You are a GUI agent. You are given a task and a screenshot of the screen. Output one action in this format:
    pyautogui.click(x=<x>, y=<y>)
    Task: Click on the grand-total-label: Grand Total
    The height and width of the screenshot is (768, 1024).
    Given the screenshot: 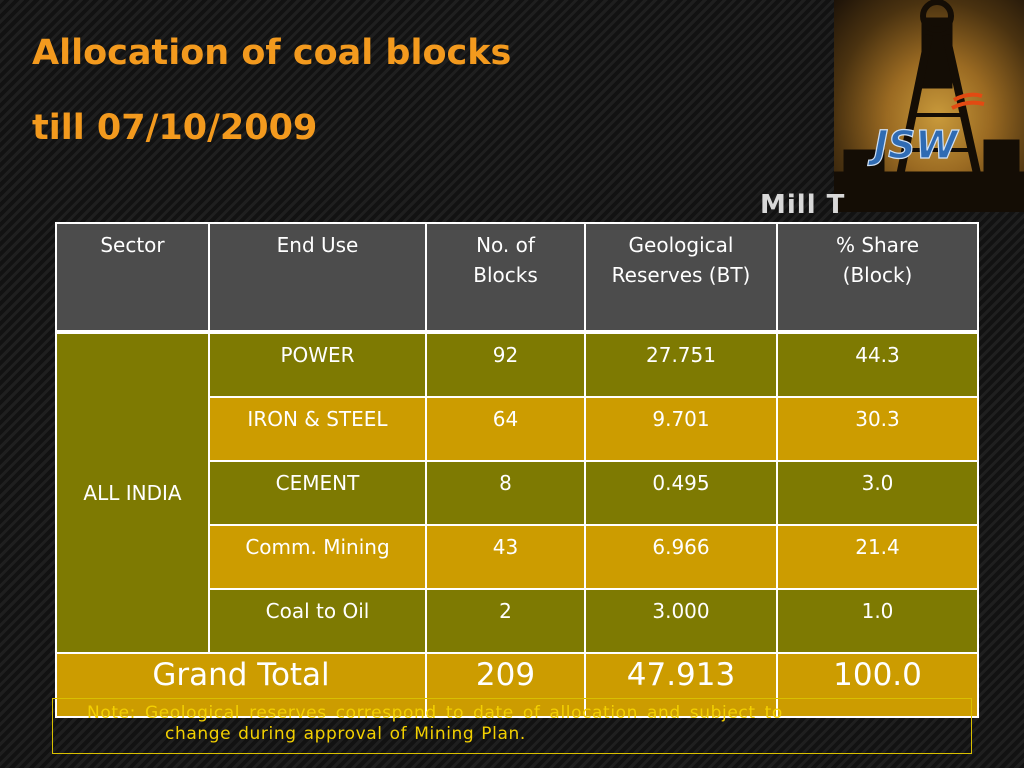 What is the action you would take?
    pyautogui.click(x=241, y=685)
    